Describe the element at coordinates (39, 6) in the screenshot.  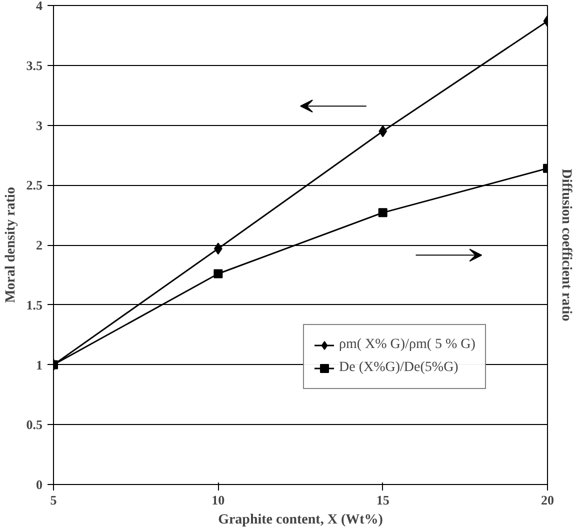
I see `y-tick-label: 4` at that location.